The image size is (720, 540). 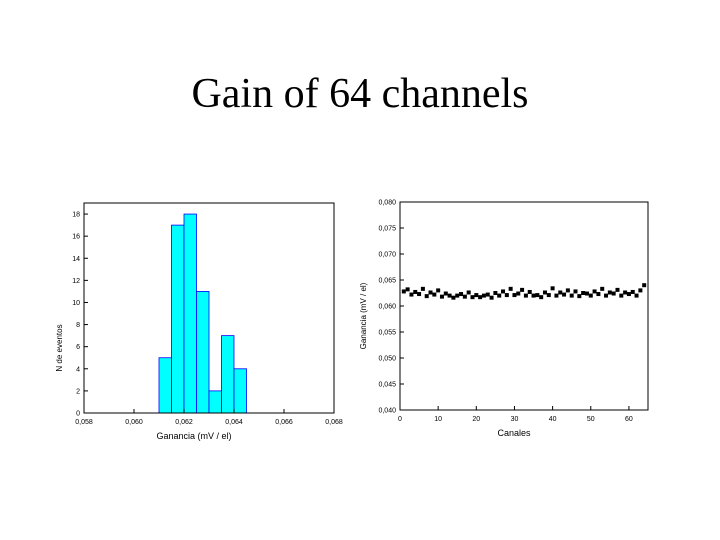 What do you see at coordinates (78, 325) in the screenshot?
I see `histogram-y-tick-label: 8` at bounding box center [78, 325].